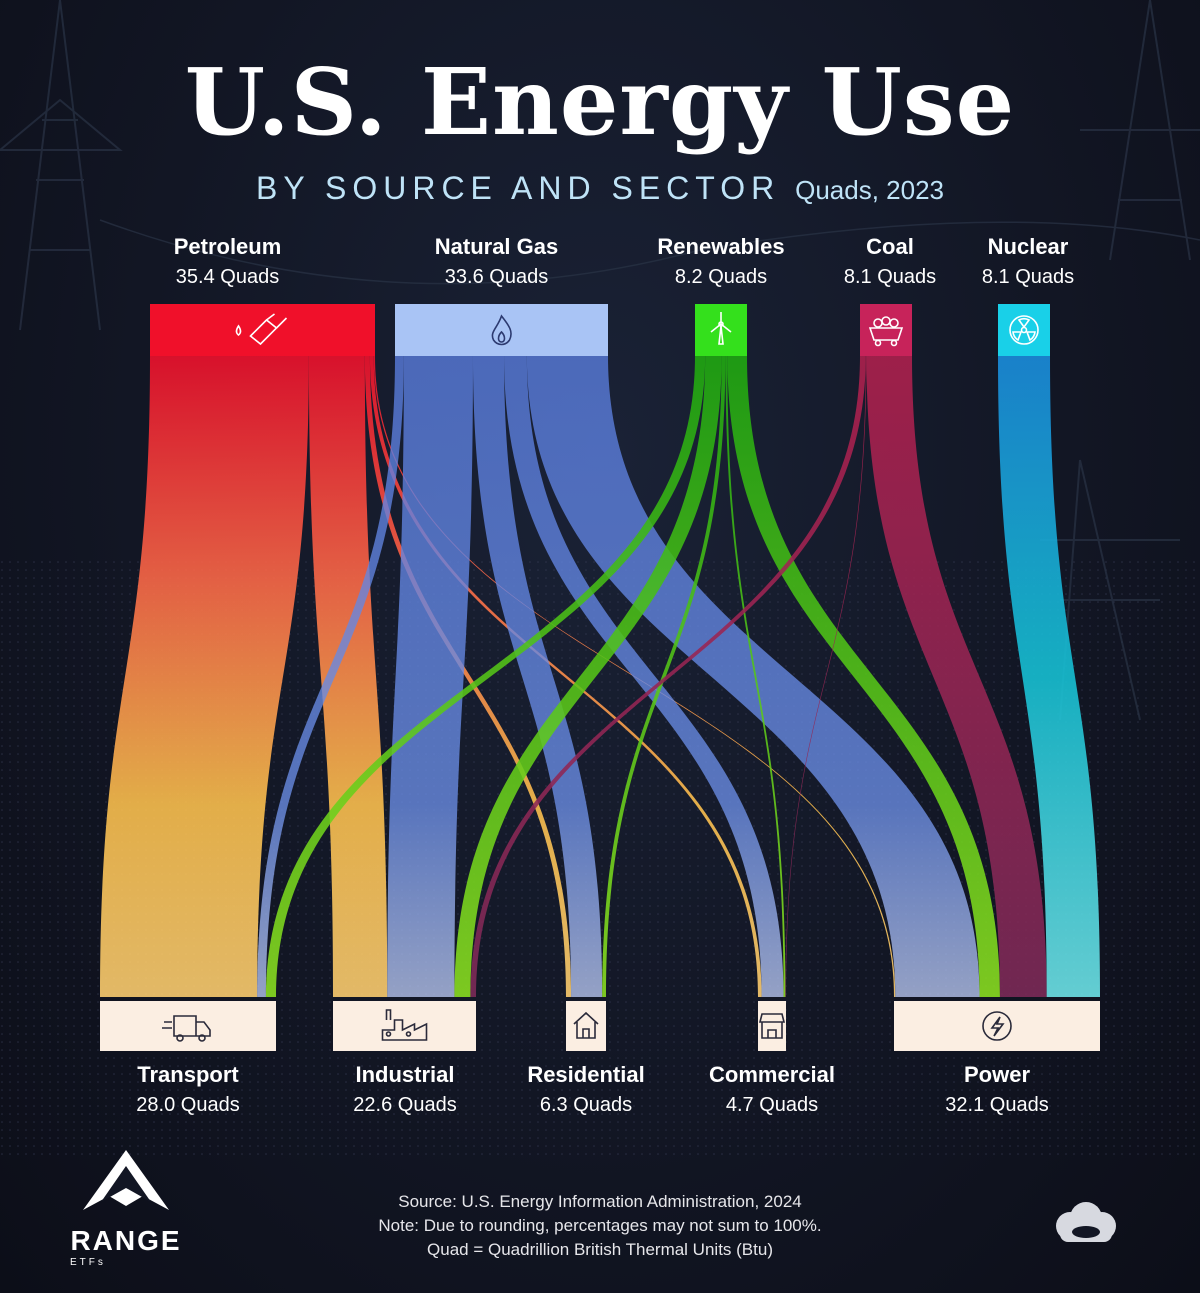 This screenshot has height=1293, width=1200. What do you see at coordinates (721, 246) in the screenshot?
I see `source-name: Renewables` at bounding box center [721, 246].